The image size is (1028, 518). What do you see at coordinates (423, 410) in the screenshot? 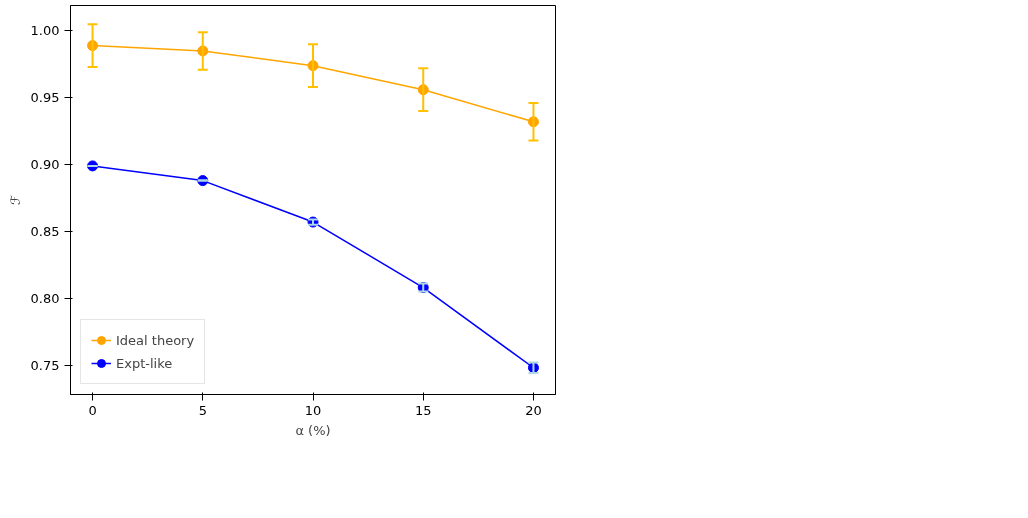
I see `x-tick-label: 15` at bounding box center [423, 410].